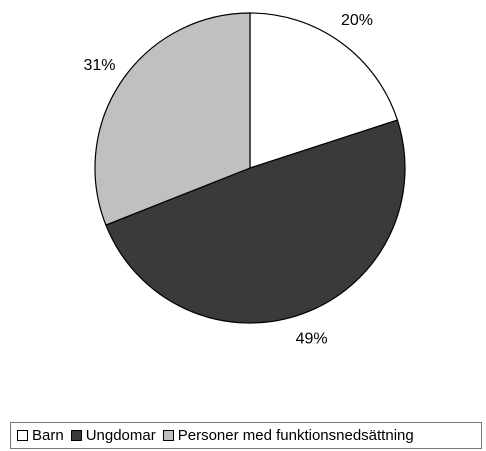 This screenshot has width=486, height=451. I want to click on legend-item: Barn, so click(40, 435).